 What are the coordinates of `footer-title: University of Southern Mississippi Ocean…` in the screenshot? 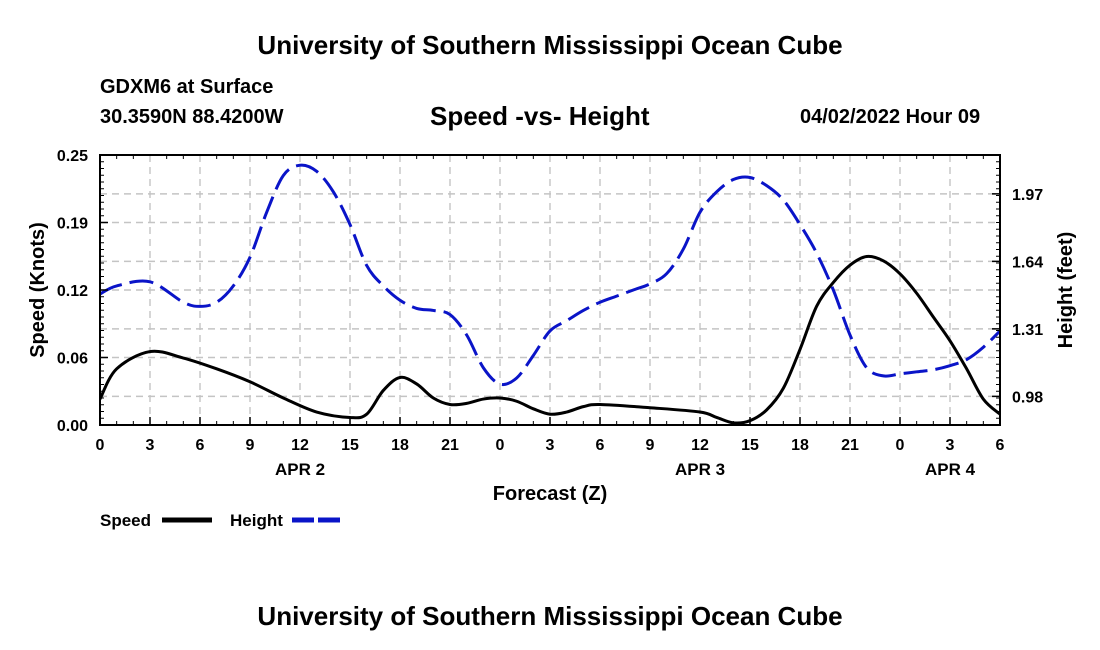 It's located at (550, 616).